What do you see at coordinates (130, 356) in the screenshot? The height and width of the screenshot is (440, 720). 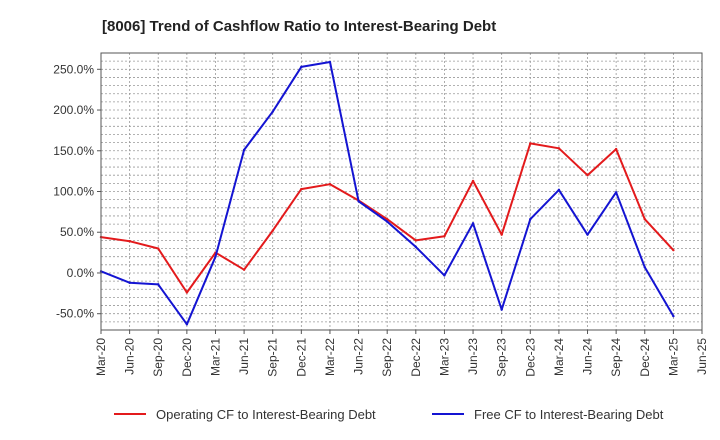 I see `x-tick-label: Jun-20` at bounding box center [130, 356].